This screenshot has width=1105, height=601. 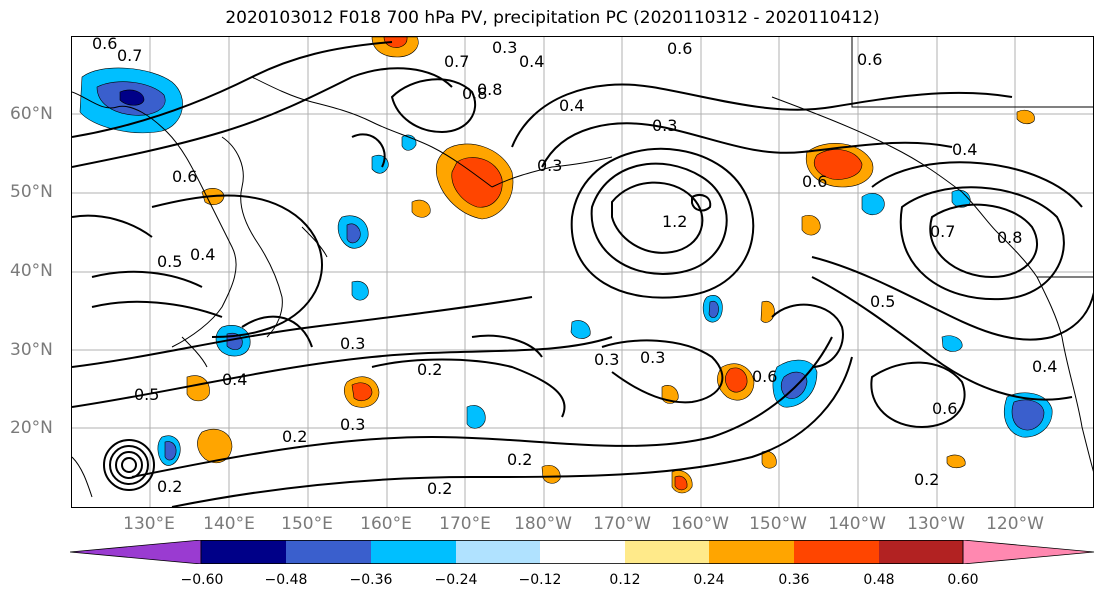 What do you see at coordinates (778, 524) in the screenshot?
I see `lon-label-150w: 150°W` at bounding box center [778, 524].